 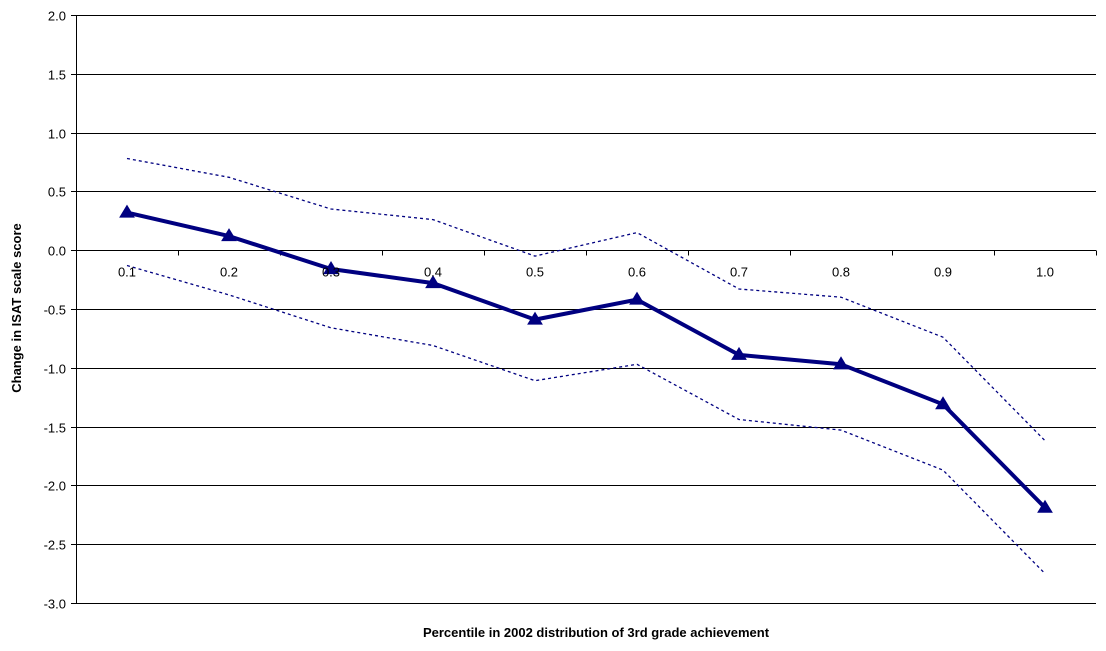 I want to click on x-tick-label: 0.3, so click(x=331, y=272).